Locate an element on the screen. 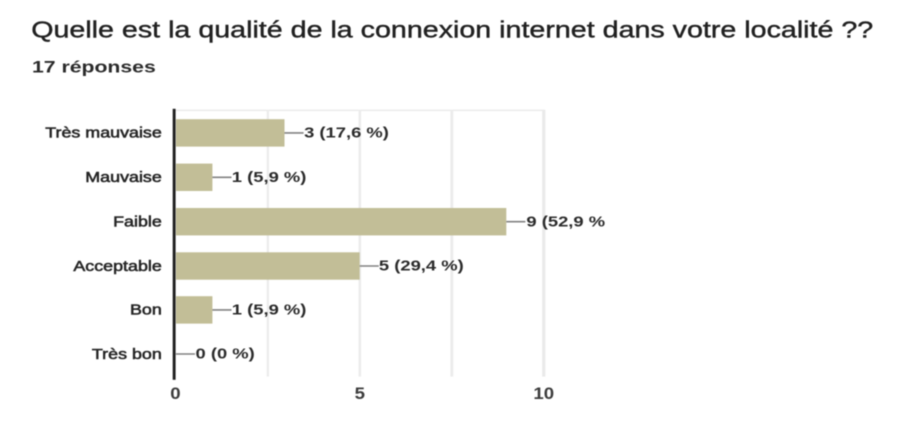  svg-text: 9 (52,9 % is located at coordinates (565, 221).